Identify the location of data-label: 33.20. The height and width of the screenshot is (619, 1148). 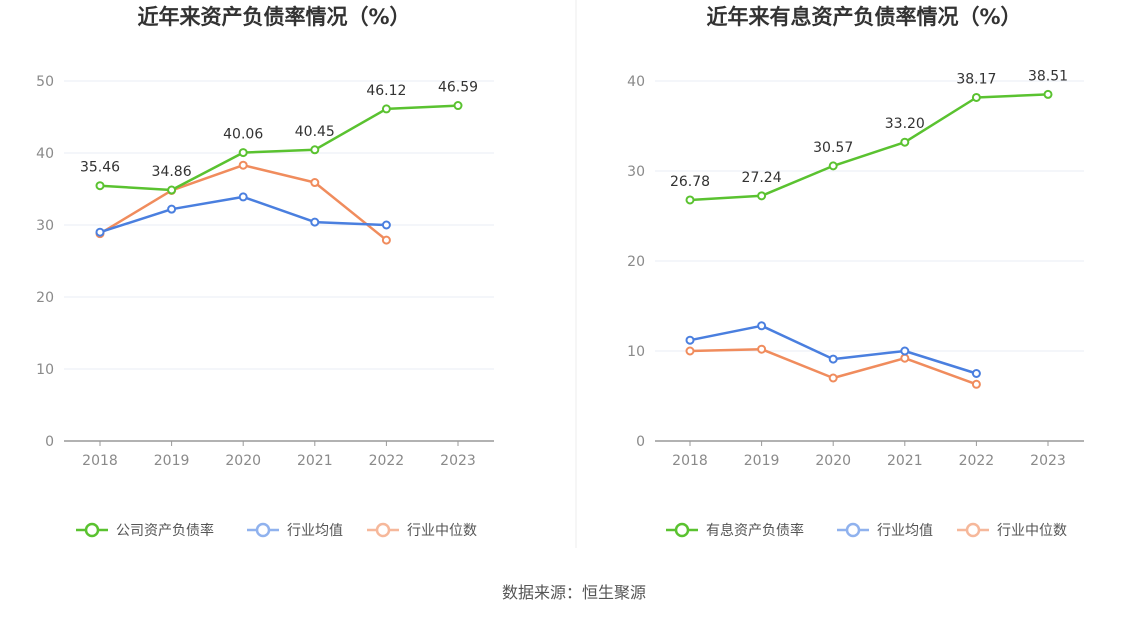
(905, 124).